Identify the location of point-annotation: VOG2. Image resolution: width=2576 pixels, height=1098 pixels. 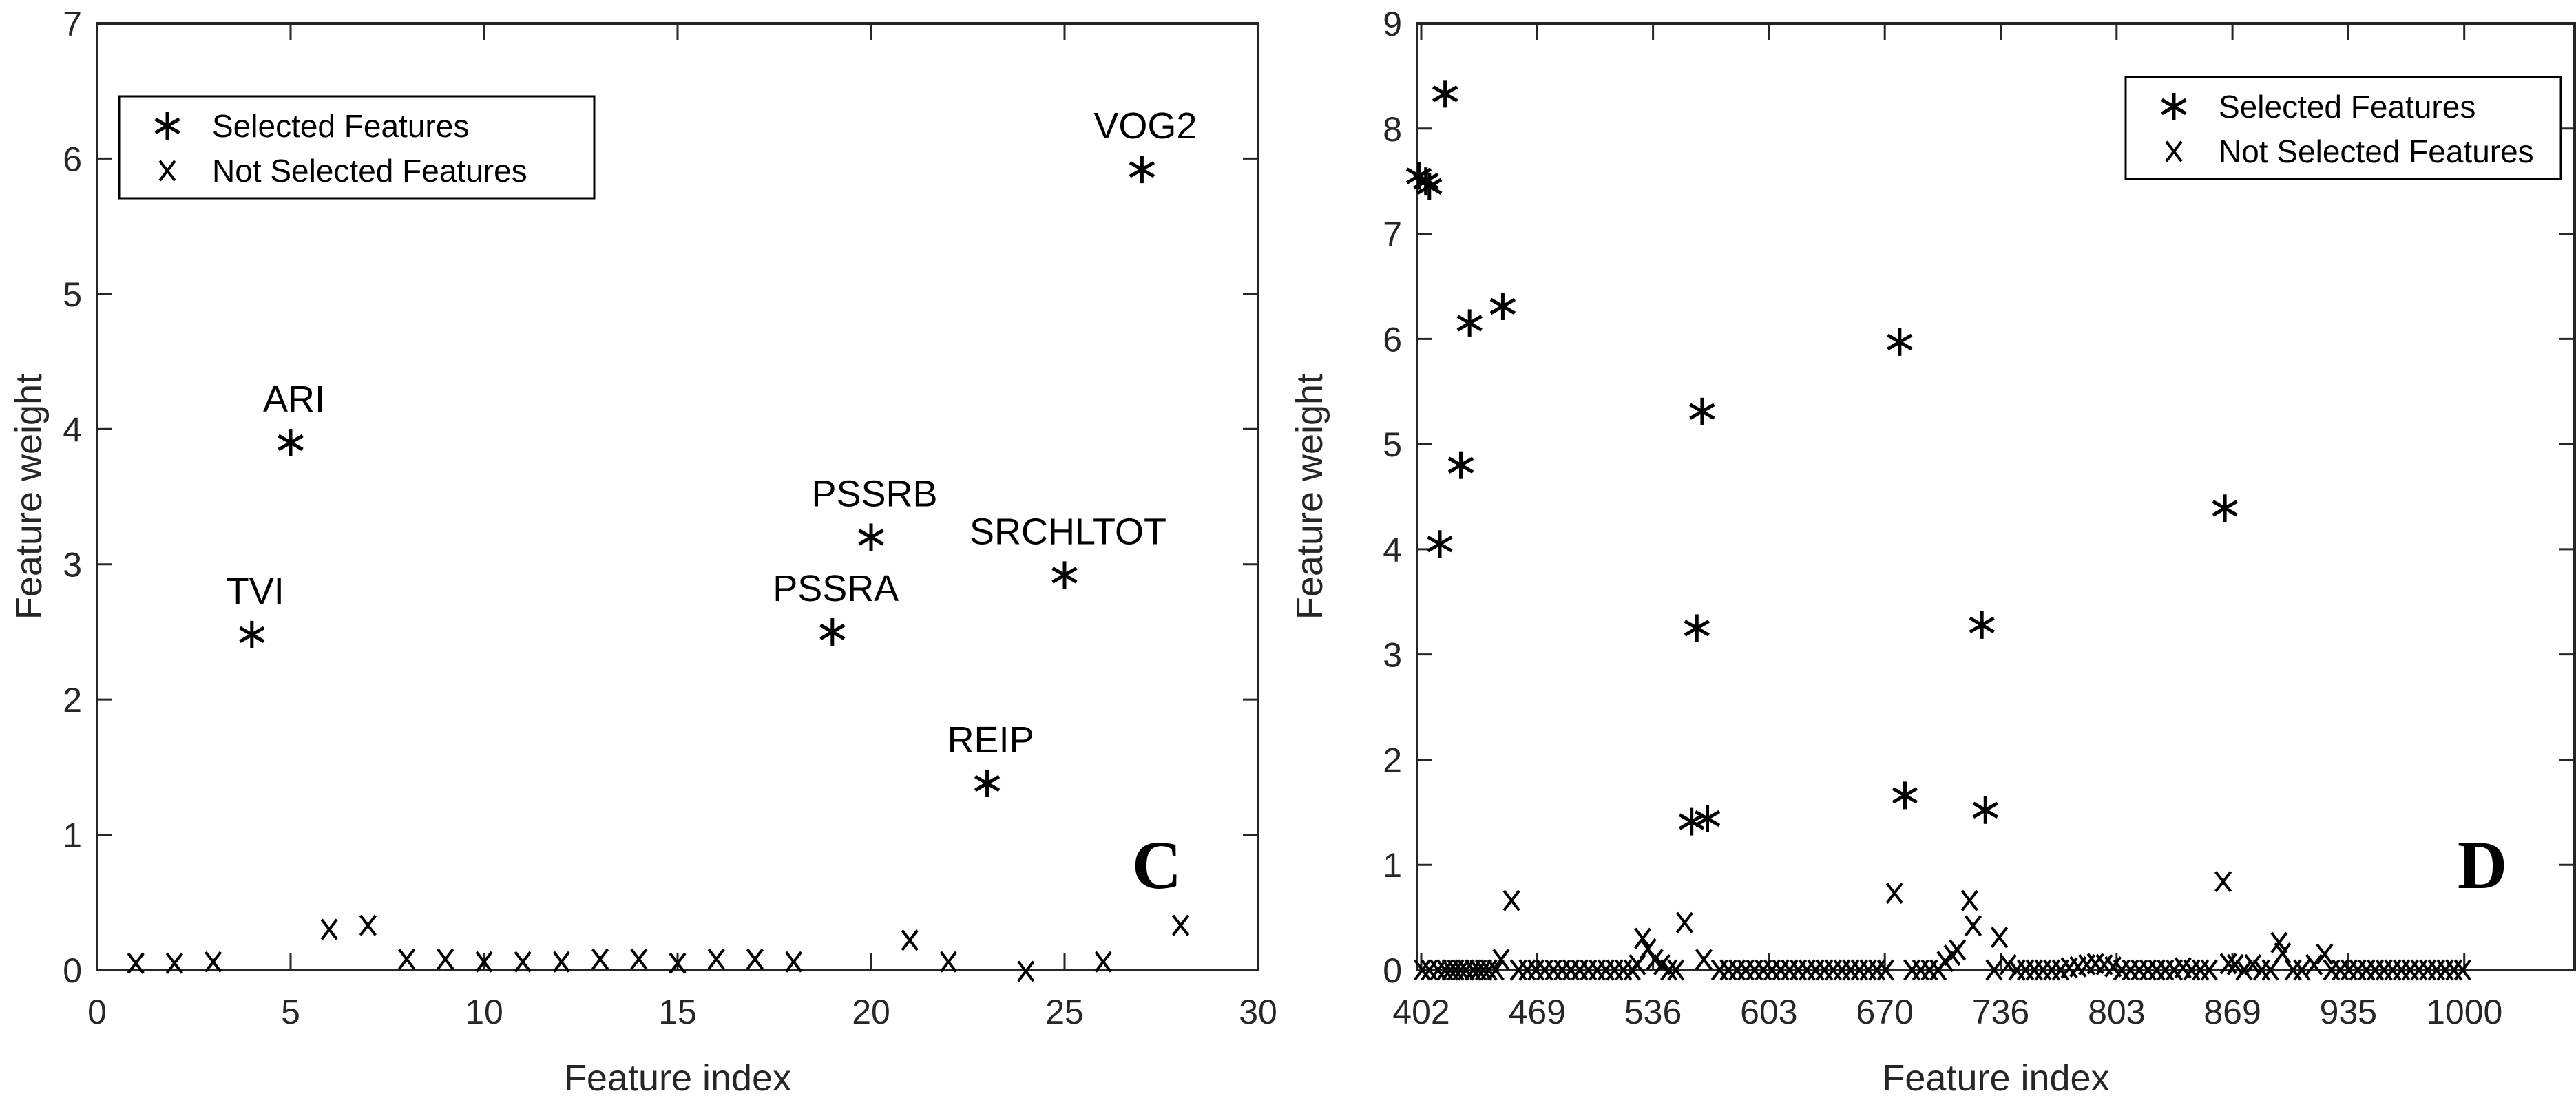
(1145, 126).